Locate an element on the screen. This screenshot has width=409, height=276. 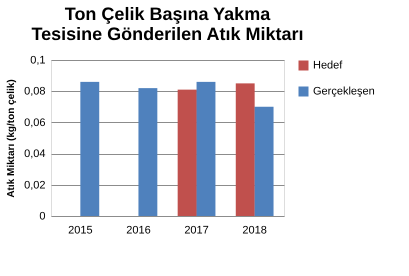
y-tick-label: 0,02 is located at coordinates (35, 185).